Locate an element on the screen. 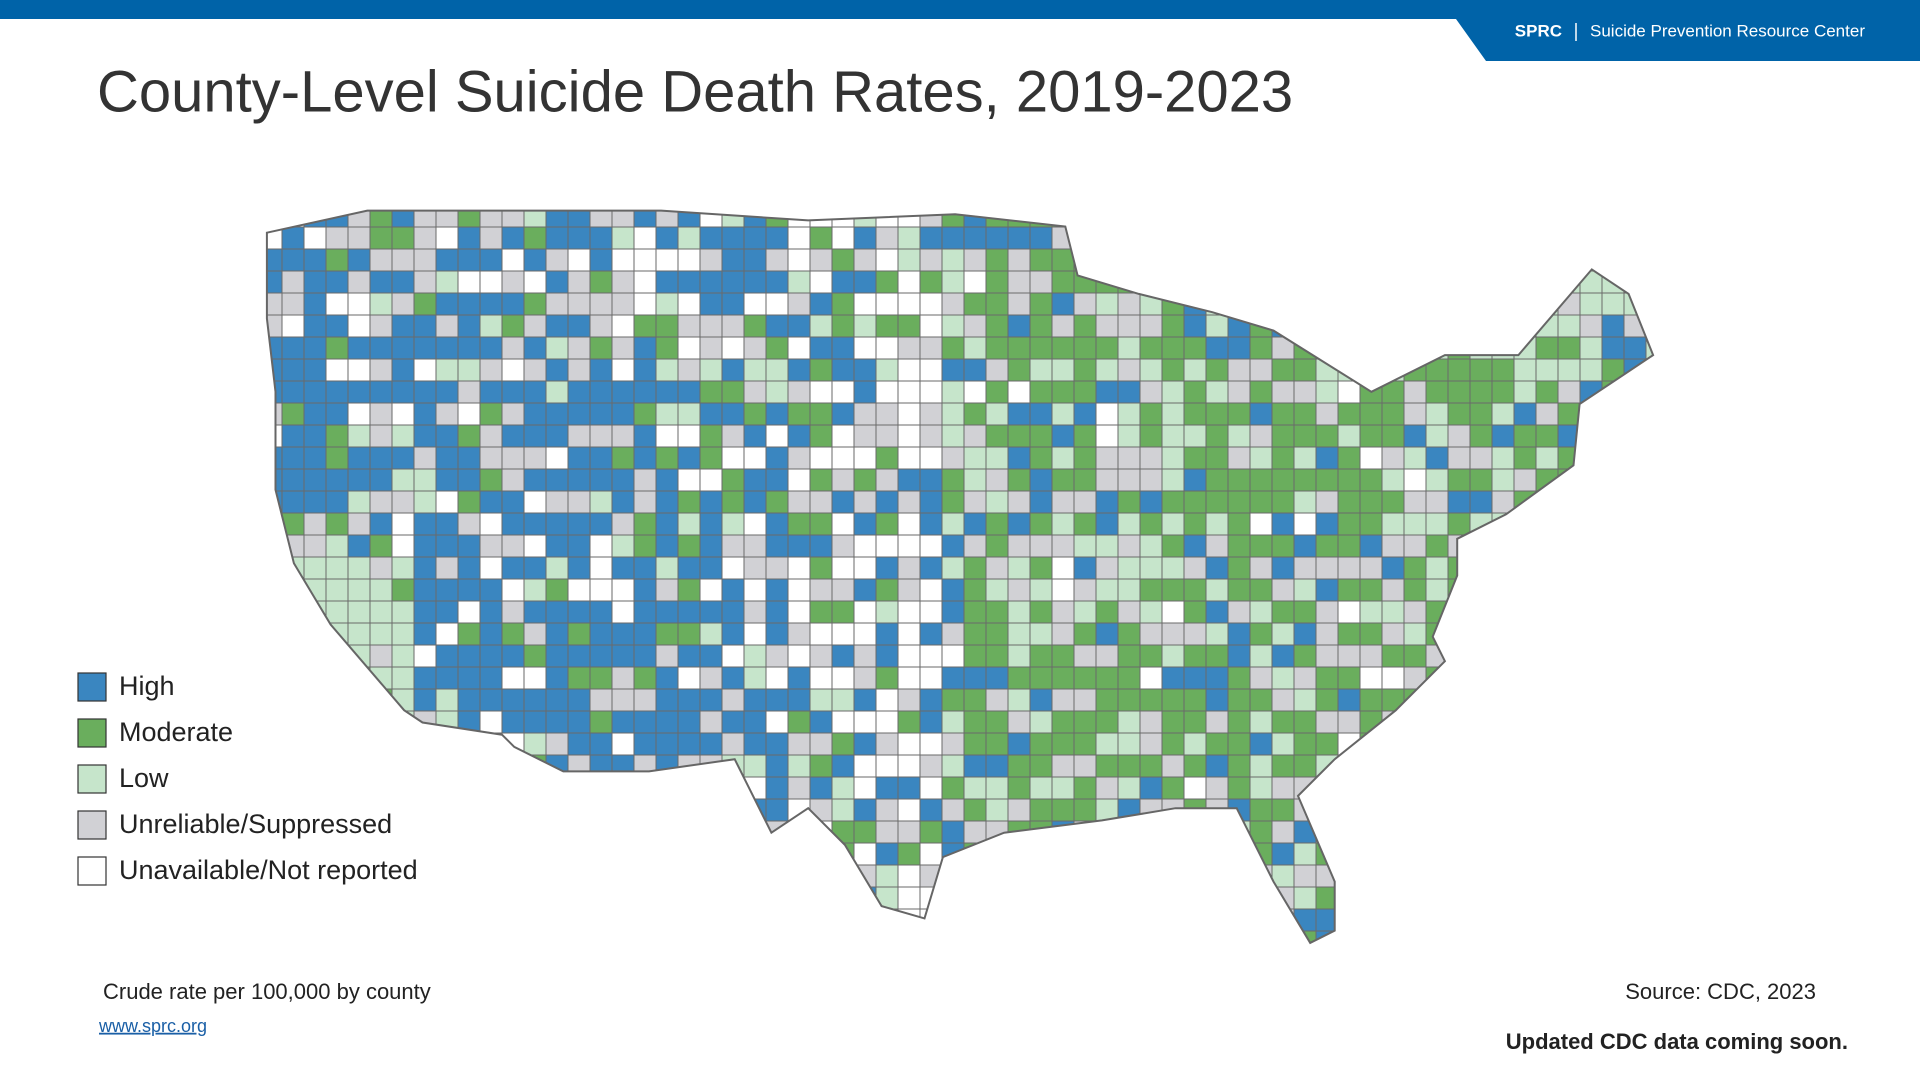 The width and height of the screenshot is (1920, 1080). link: www.sprc.org is located at coordinates (152, 1026).